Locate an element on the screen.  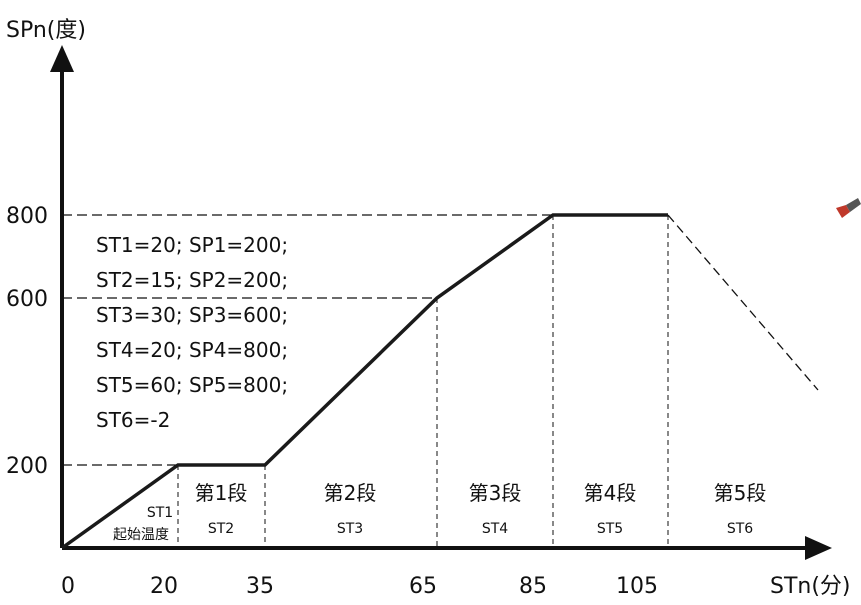
x-tick-105: 105 is located at coordinates (637, 586).